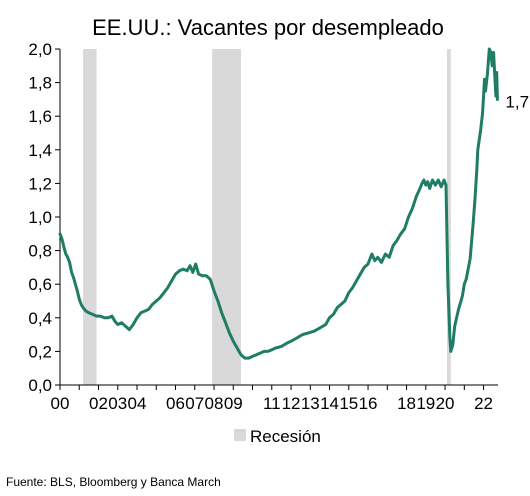 The height and width of the screenshot is (496, 530). Describe the element at coordinates (40, 49) in the screenshot. I see `y-tick-label: 2,0` at that location.